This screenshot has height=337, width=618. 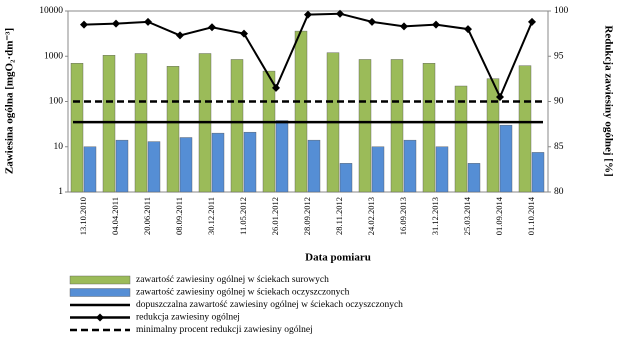 I want to click on x-tick-label: 11.05.2012, so click(x=243, y=216).